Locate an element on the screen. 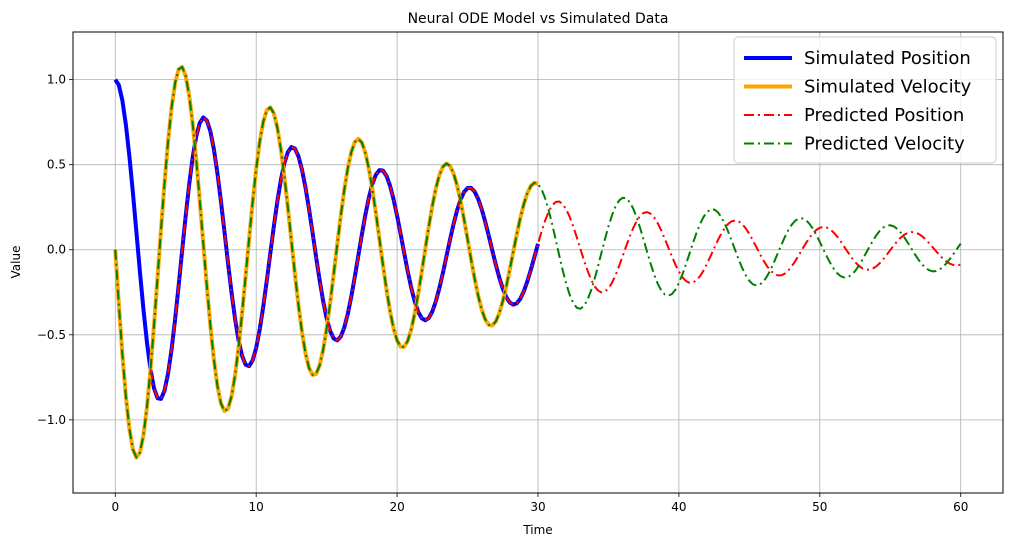 The width and height of the screenshot is (1012, 551). legend-box is located at coordinates (865, 100).